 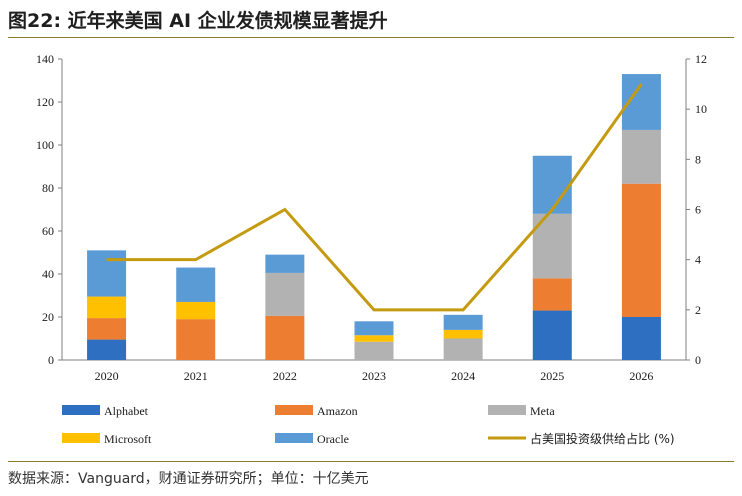 I want to click on y2-tick-label: 6, so click(x=698, y=210).